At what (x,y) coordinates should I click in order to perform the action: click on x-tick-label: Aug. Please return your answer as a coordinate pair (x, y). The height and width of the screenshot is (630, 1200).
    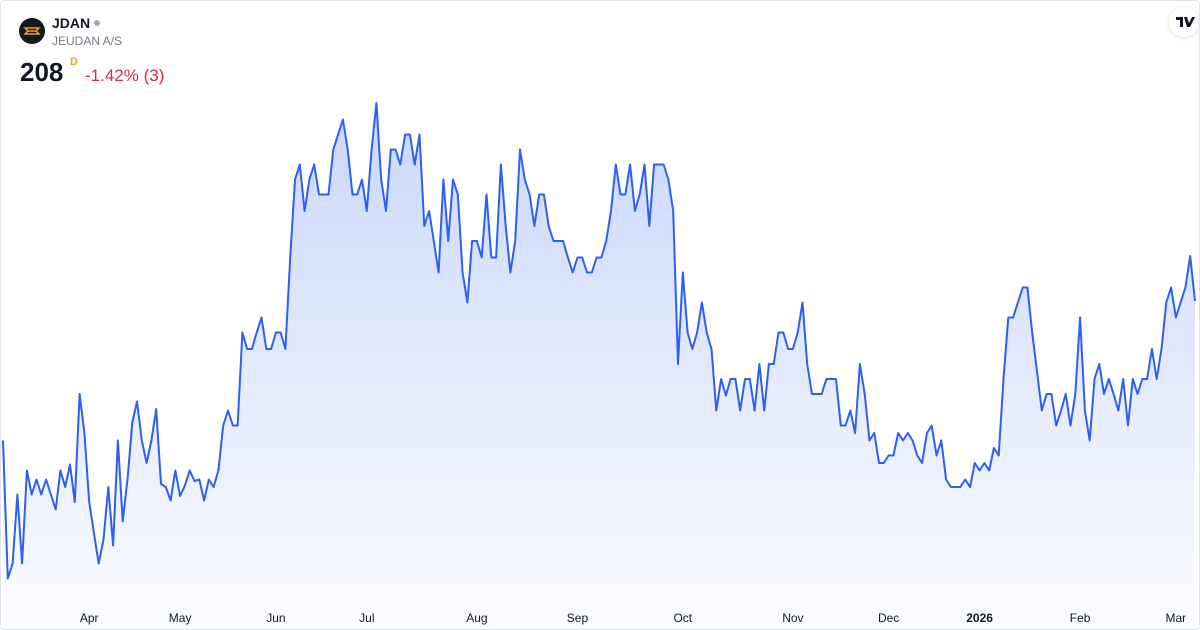
    Looking at the image, I should click on (476, 618).